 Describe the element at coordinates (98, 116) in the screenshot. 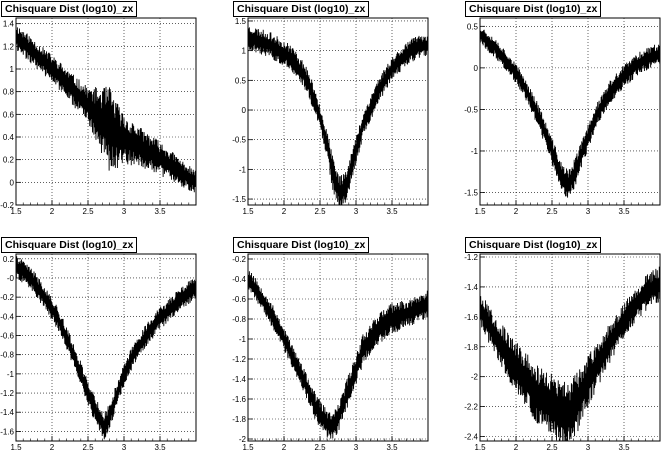

I see `chart-svg: 1.5 2 2.5 3 3.5 -0.2 0 0.2 0.4 0.6 0.8 1 1.2 1.4` at that location.